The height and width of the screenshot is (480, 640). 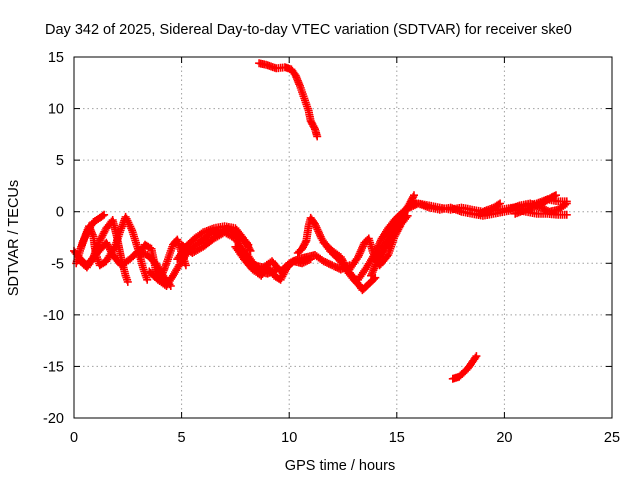 What do you see at coordinates (182, 438) in the screenshot?
I see `x-tick-label: 5` at bounding box center [182, 438].